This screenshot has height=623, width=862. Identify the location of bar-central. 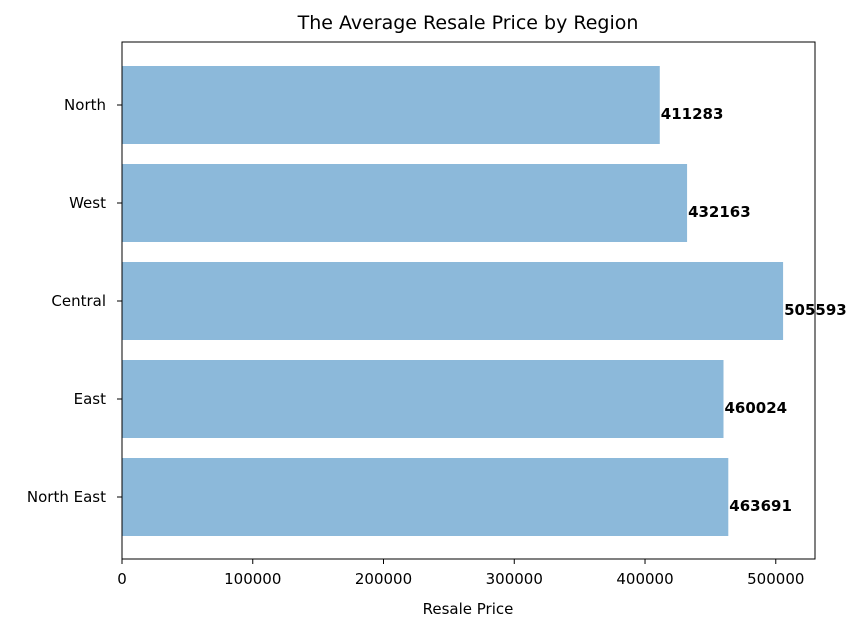
(453, 301).